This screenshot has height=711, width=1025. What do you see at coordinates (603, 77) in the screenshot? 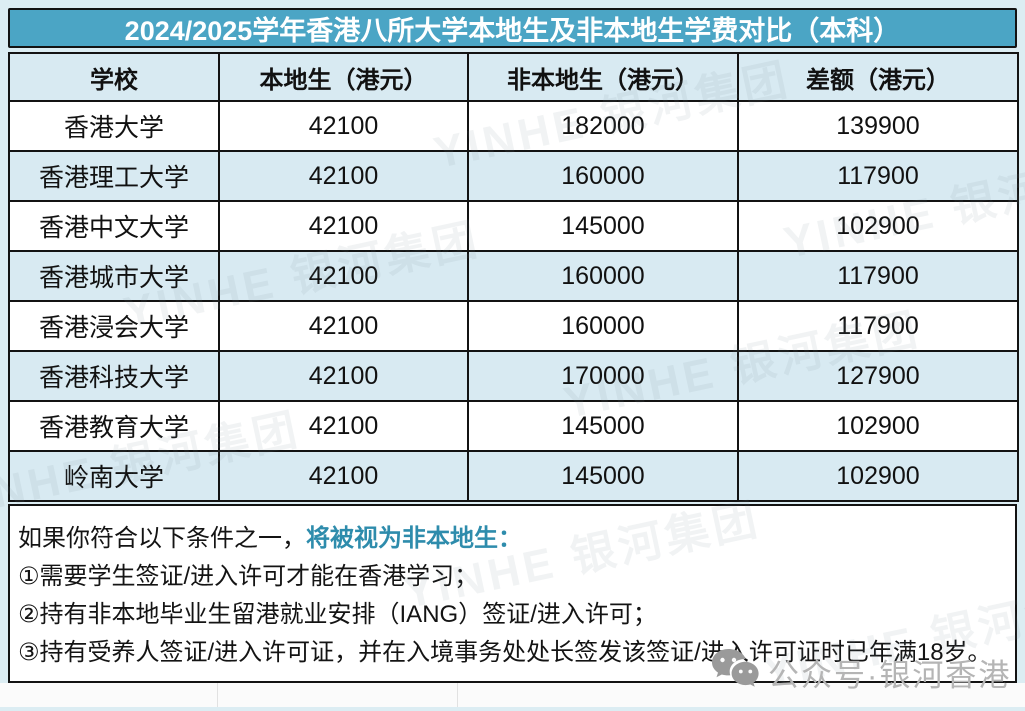
I see `column-header-nonlocal: 非本地生（港元）` at bounding box center [603, 77].